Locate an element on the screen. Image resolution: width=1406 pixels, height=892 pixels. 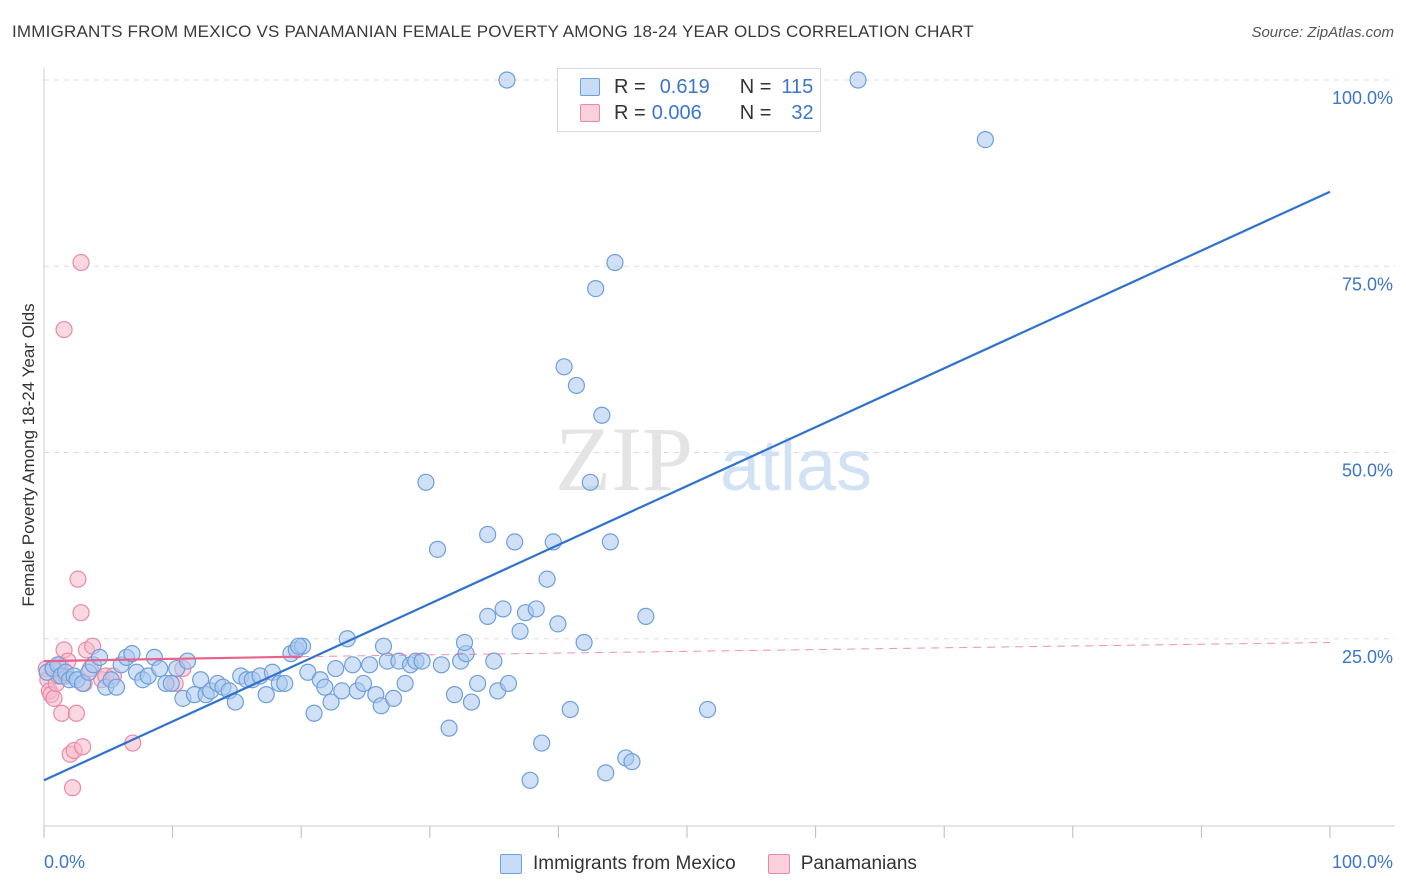
x-tick-label: 0.0% is located at coordinates (64, 862).